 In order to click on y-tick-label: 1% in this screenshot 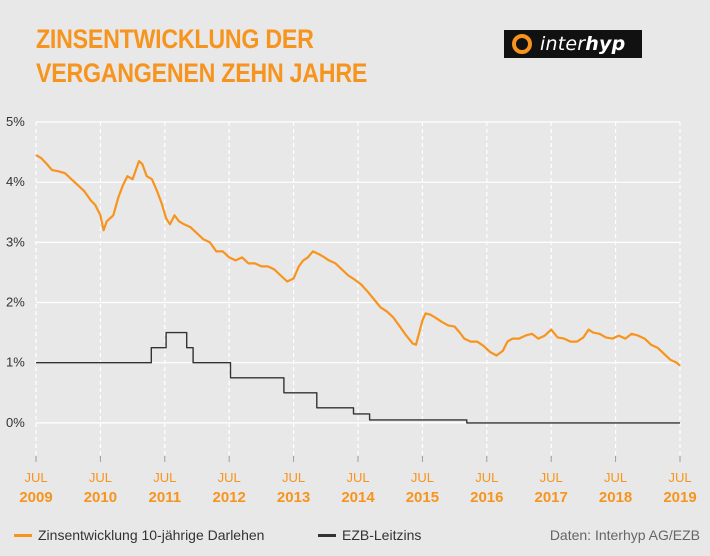, I will do `click(15, 362)`.